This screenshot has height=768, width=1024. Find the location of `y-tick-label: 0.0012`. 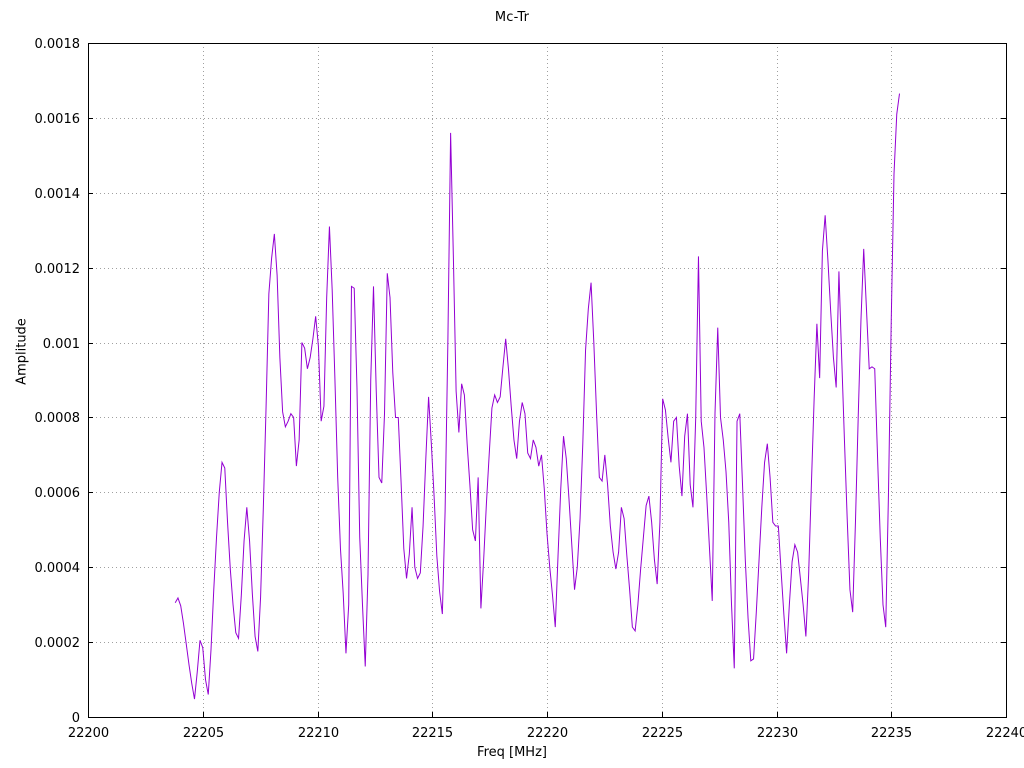

y-tick-label: 0.0012 is located at coordinates (58, 269).